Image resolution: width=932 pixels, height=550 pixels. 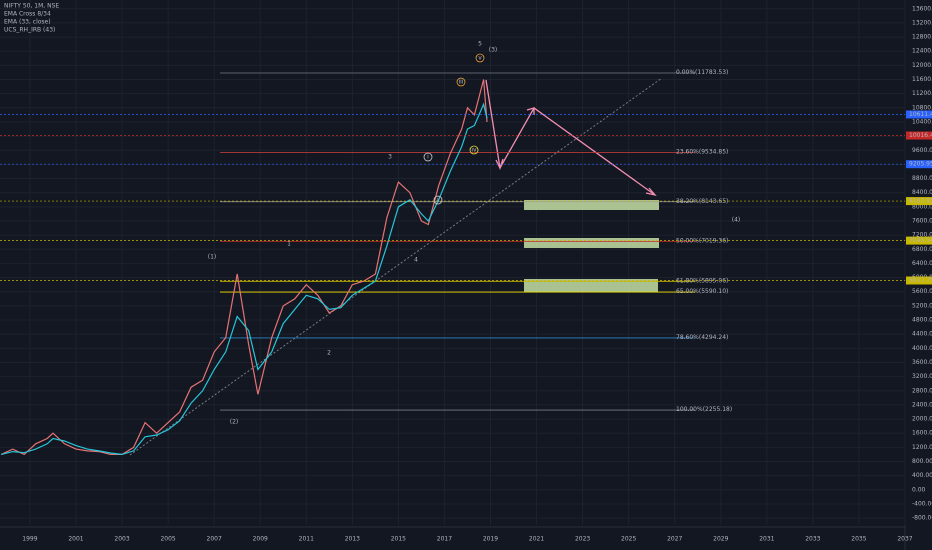 What do you see at coordinates (922, 390) in the screenshot?
I see `y-tick-label: 2800.00` at bounding box center [922, 390].